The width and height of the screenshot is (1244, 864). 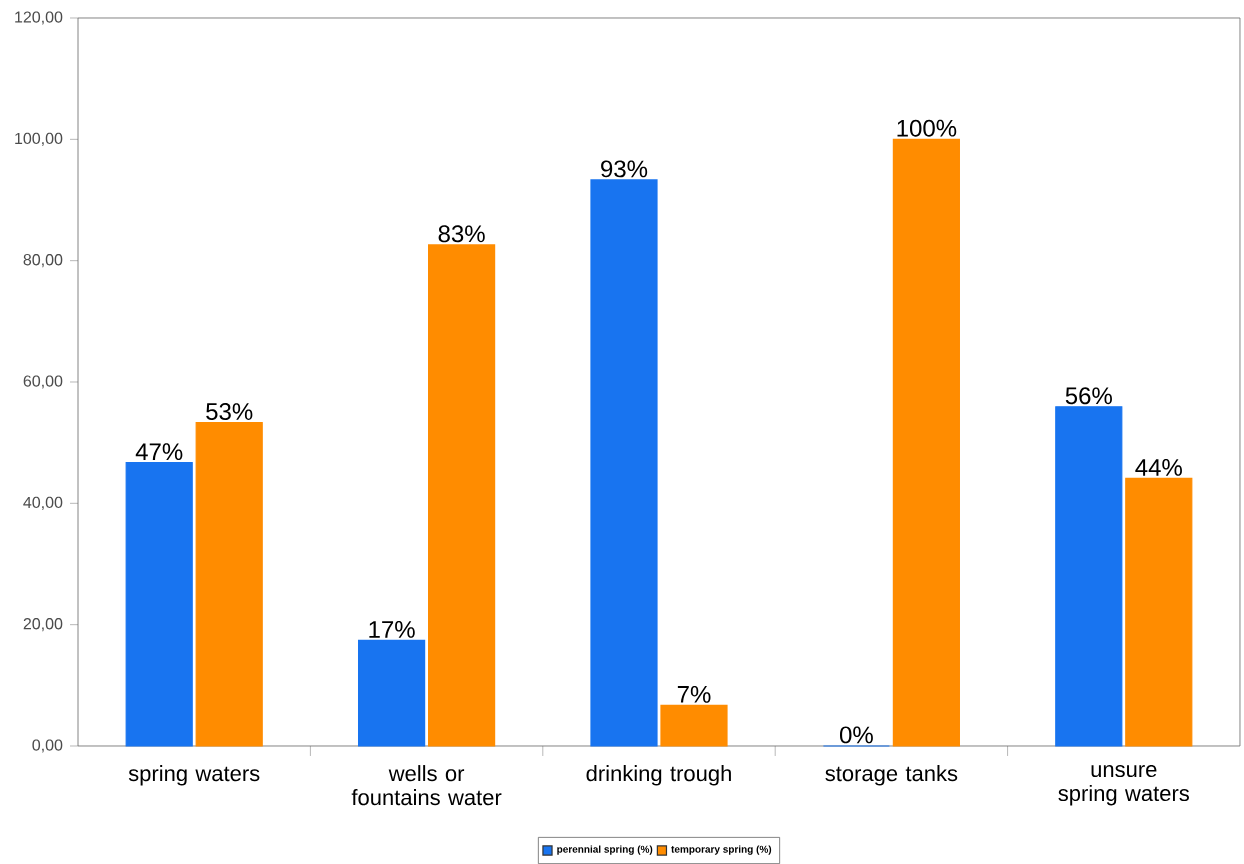 I want to click on data-label: 44%, so click(x=1158, y=467).